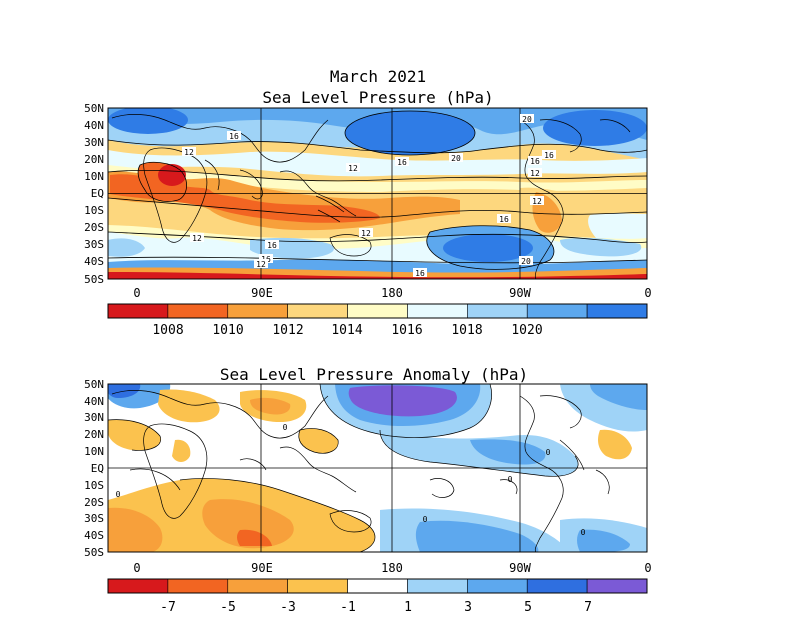 The height and width of the screenshot is (618, 800). Describe the element at coordinates (377, 320) in the screenshot. I see `colorbar-top: 1008 1010 1012 1014 1016 1018 1020` at that location.